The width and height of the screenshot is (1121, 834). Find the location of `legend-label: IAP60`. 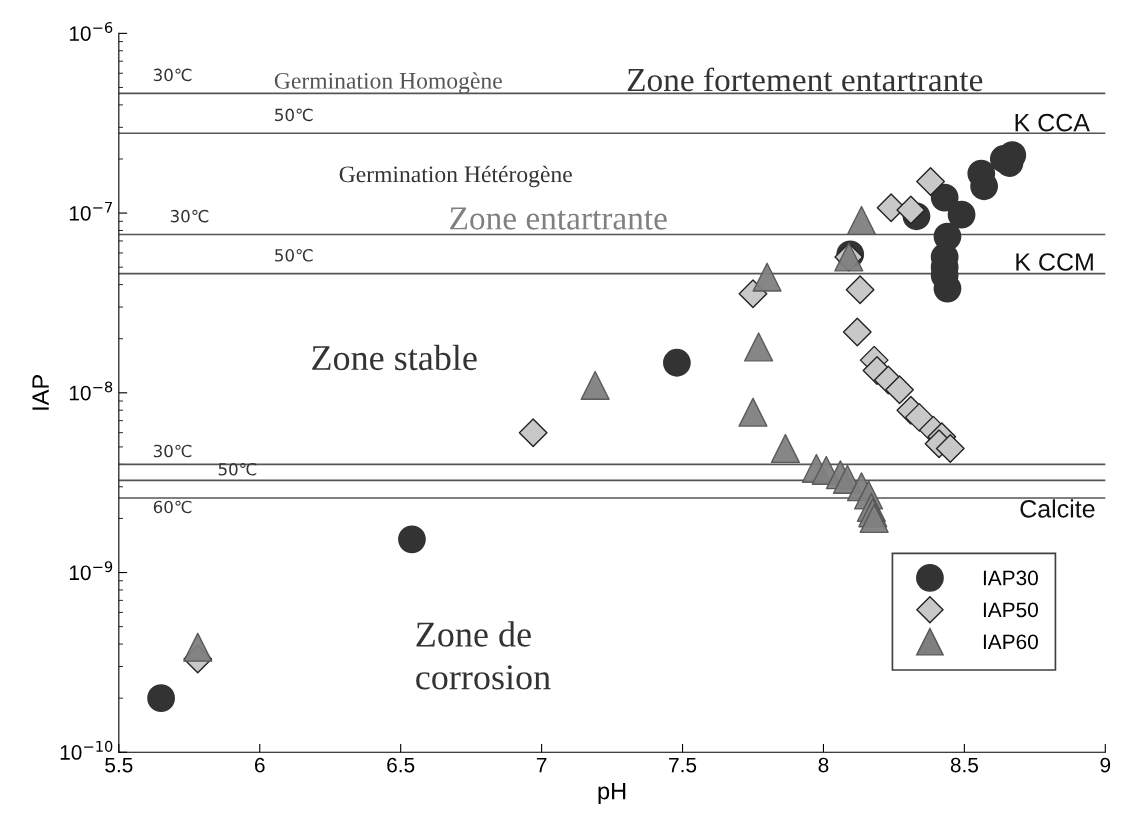

legend-label: IAP60 is located at coordinates (1010, 642).